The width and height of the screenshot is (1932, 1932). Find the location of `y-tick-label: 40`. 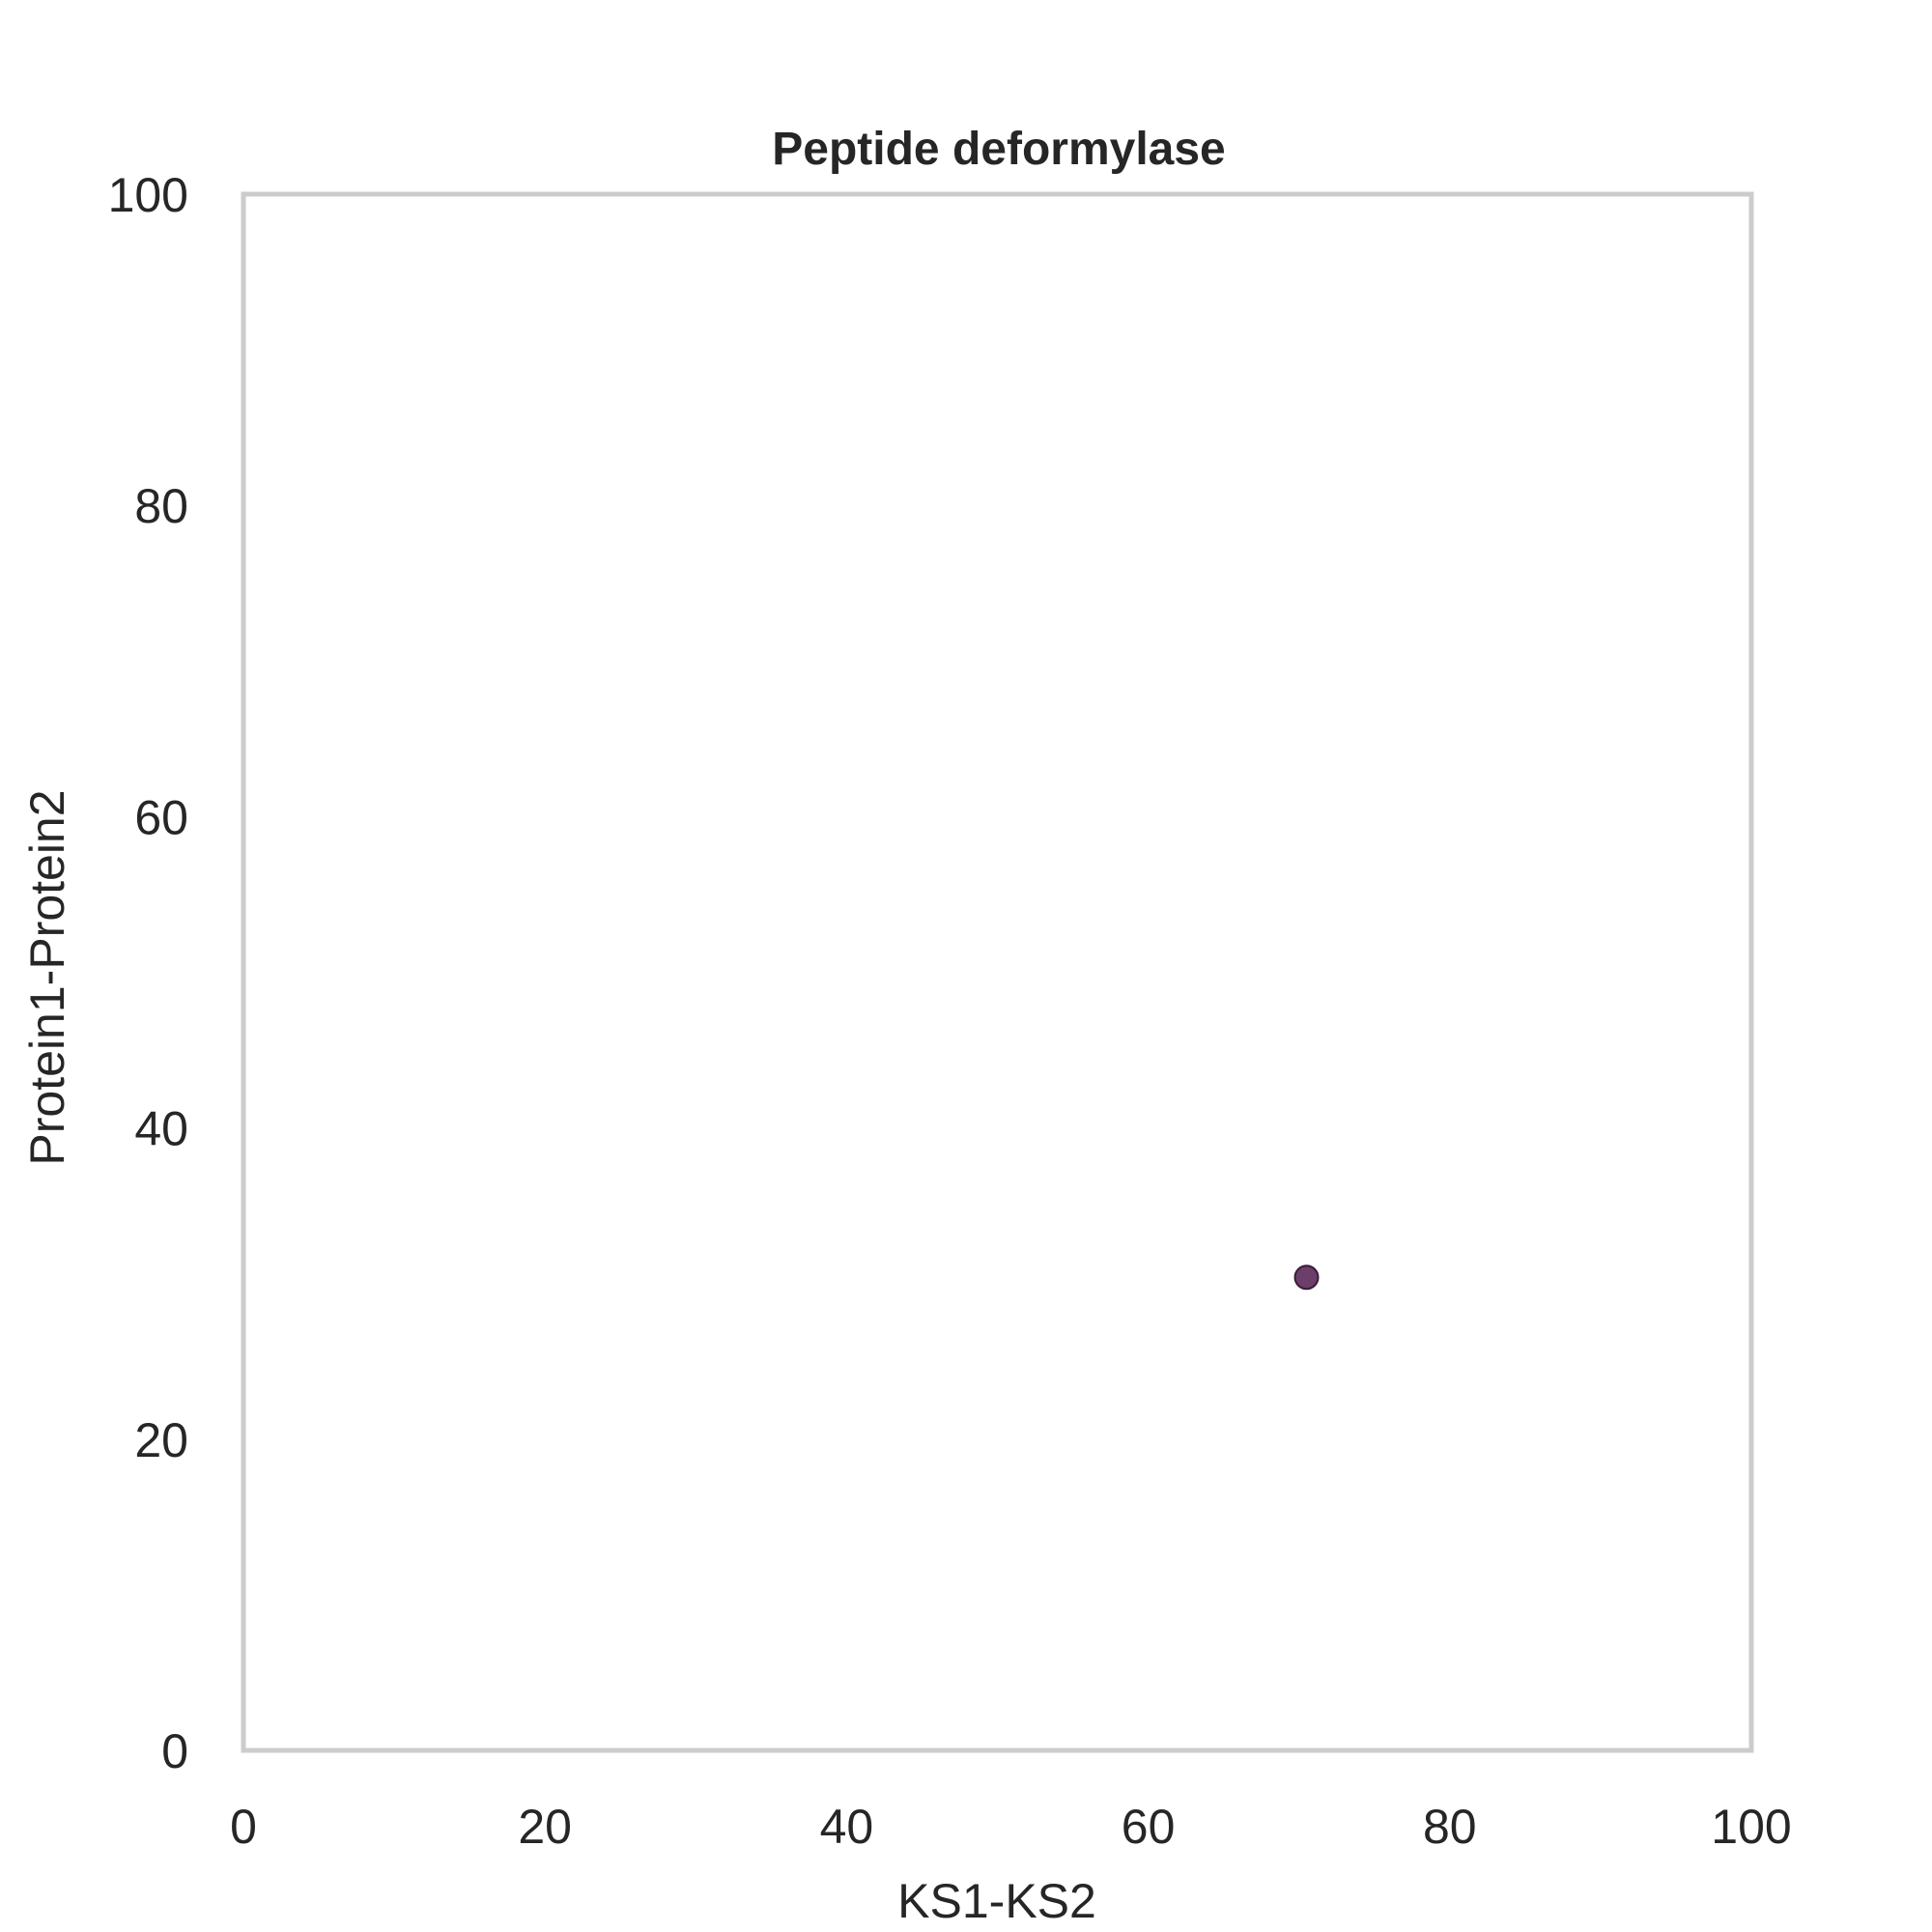

y-tick-label: 40 is located at coordinates (161, 1129).